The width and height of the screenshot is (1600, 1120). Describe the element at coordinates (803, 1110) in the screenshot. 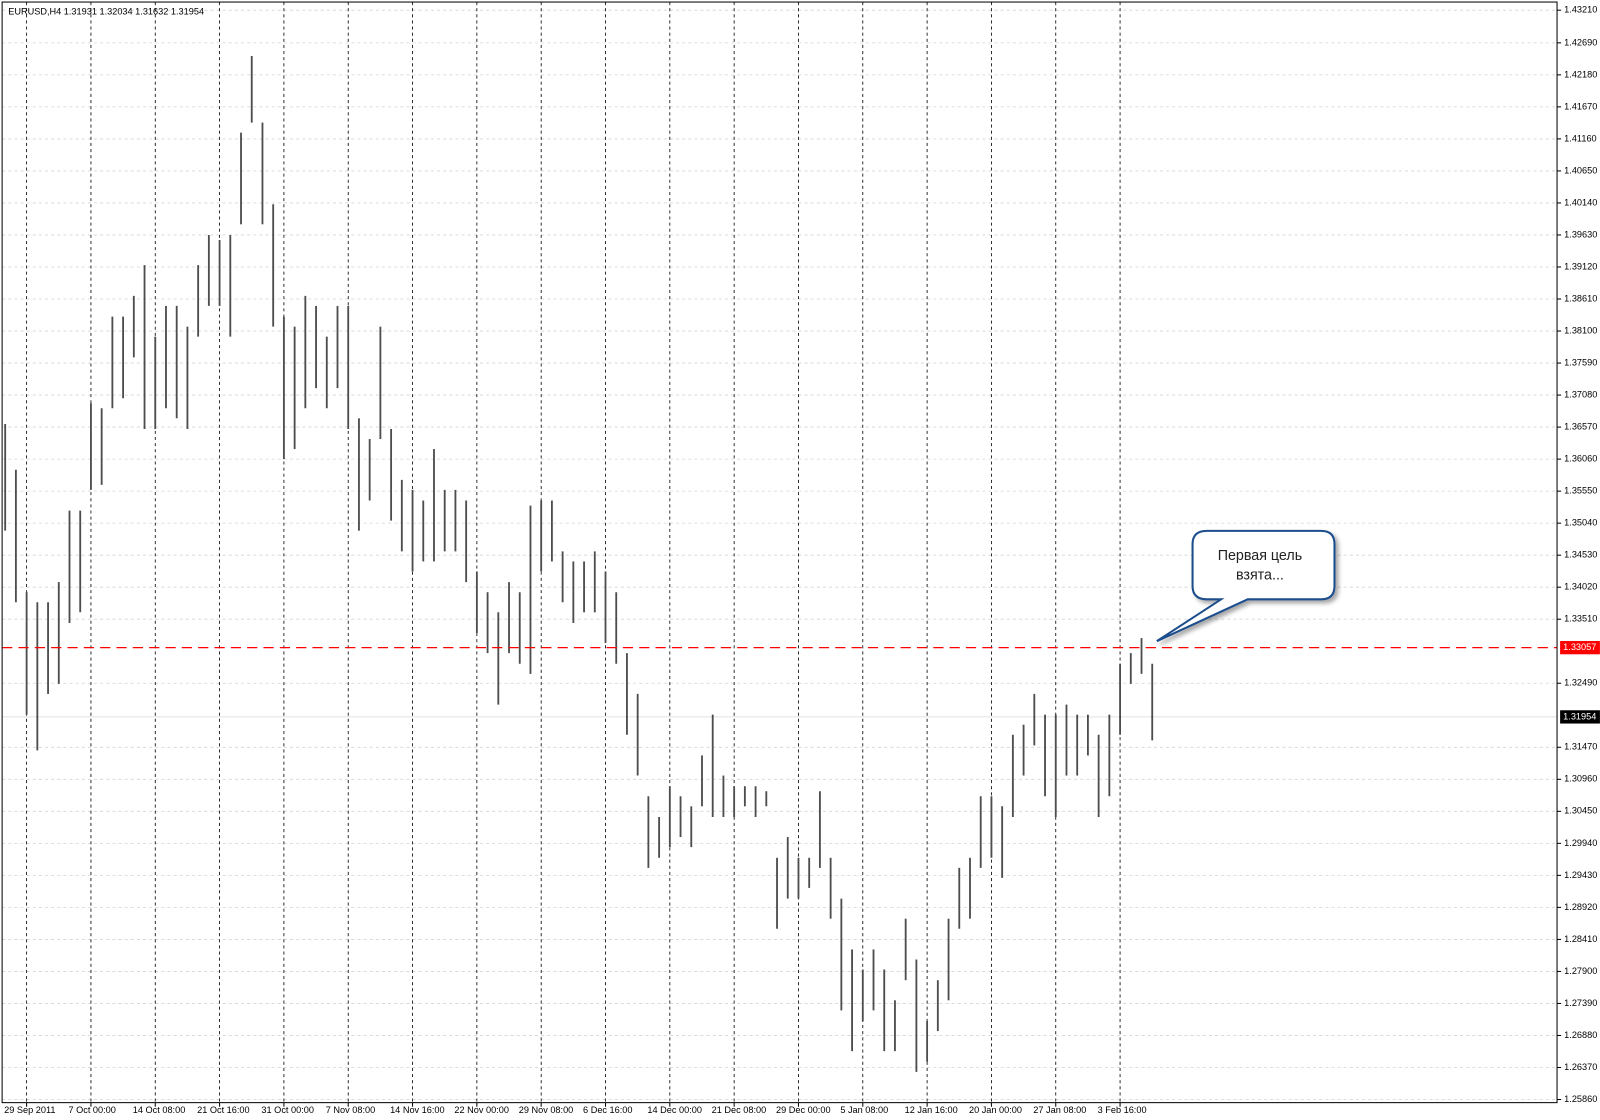

I see `x-tick-label: 29 Dec 00:00` at that location.